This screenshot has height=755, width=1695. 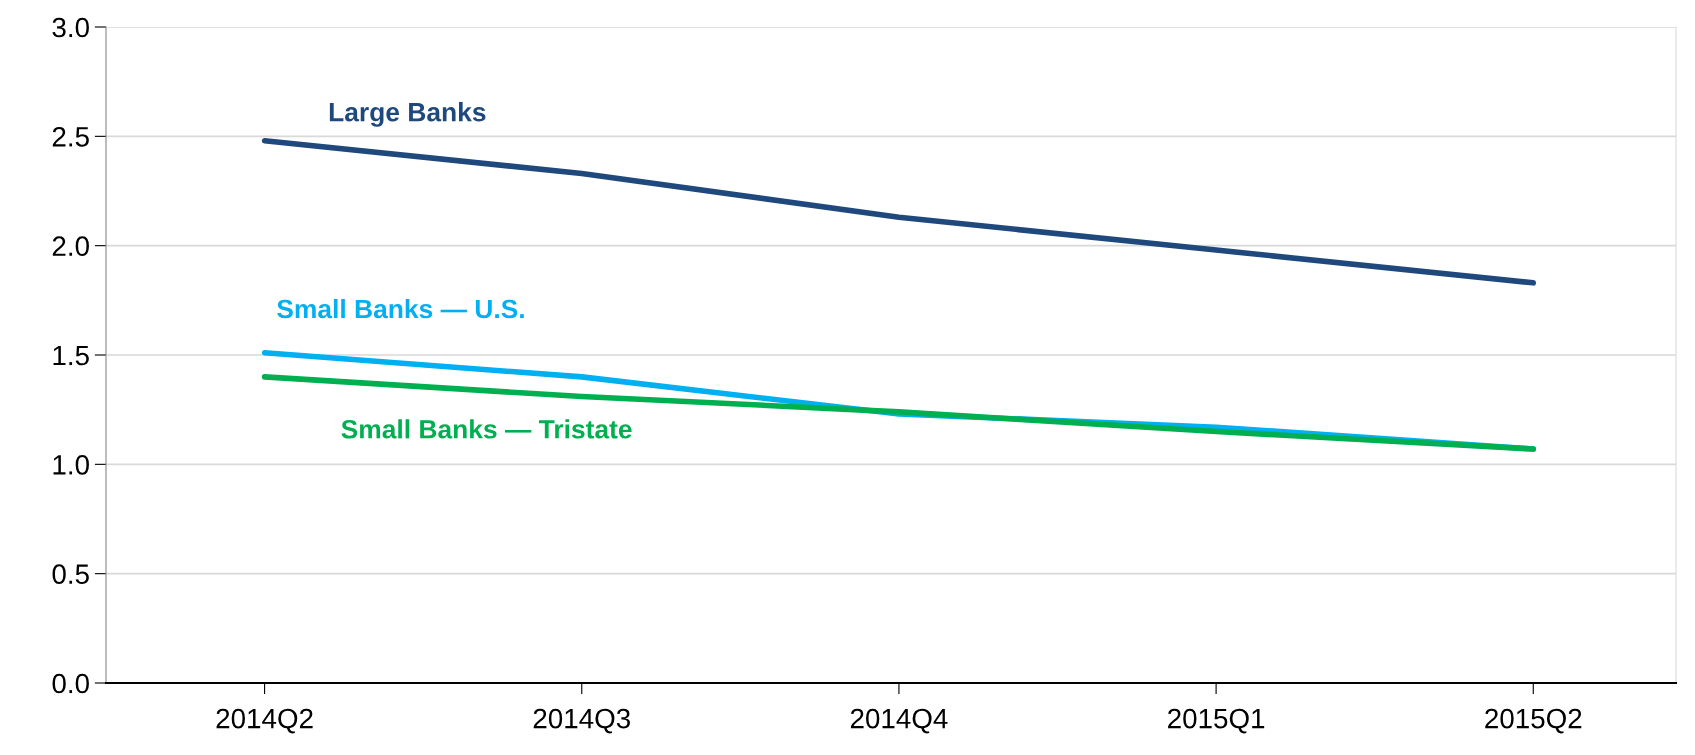 I want to click on y-tick-label: 1.5, so click(x=71, y=355).